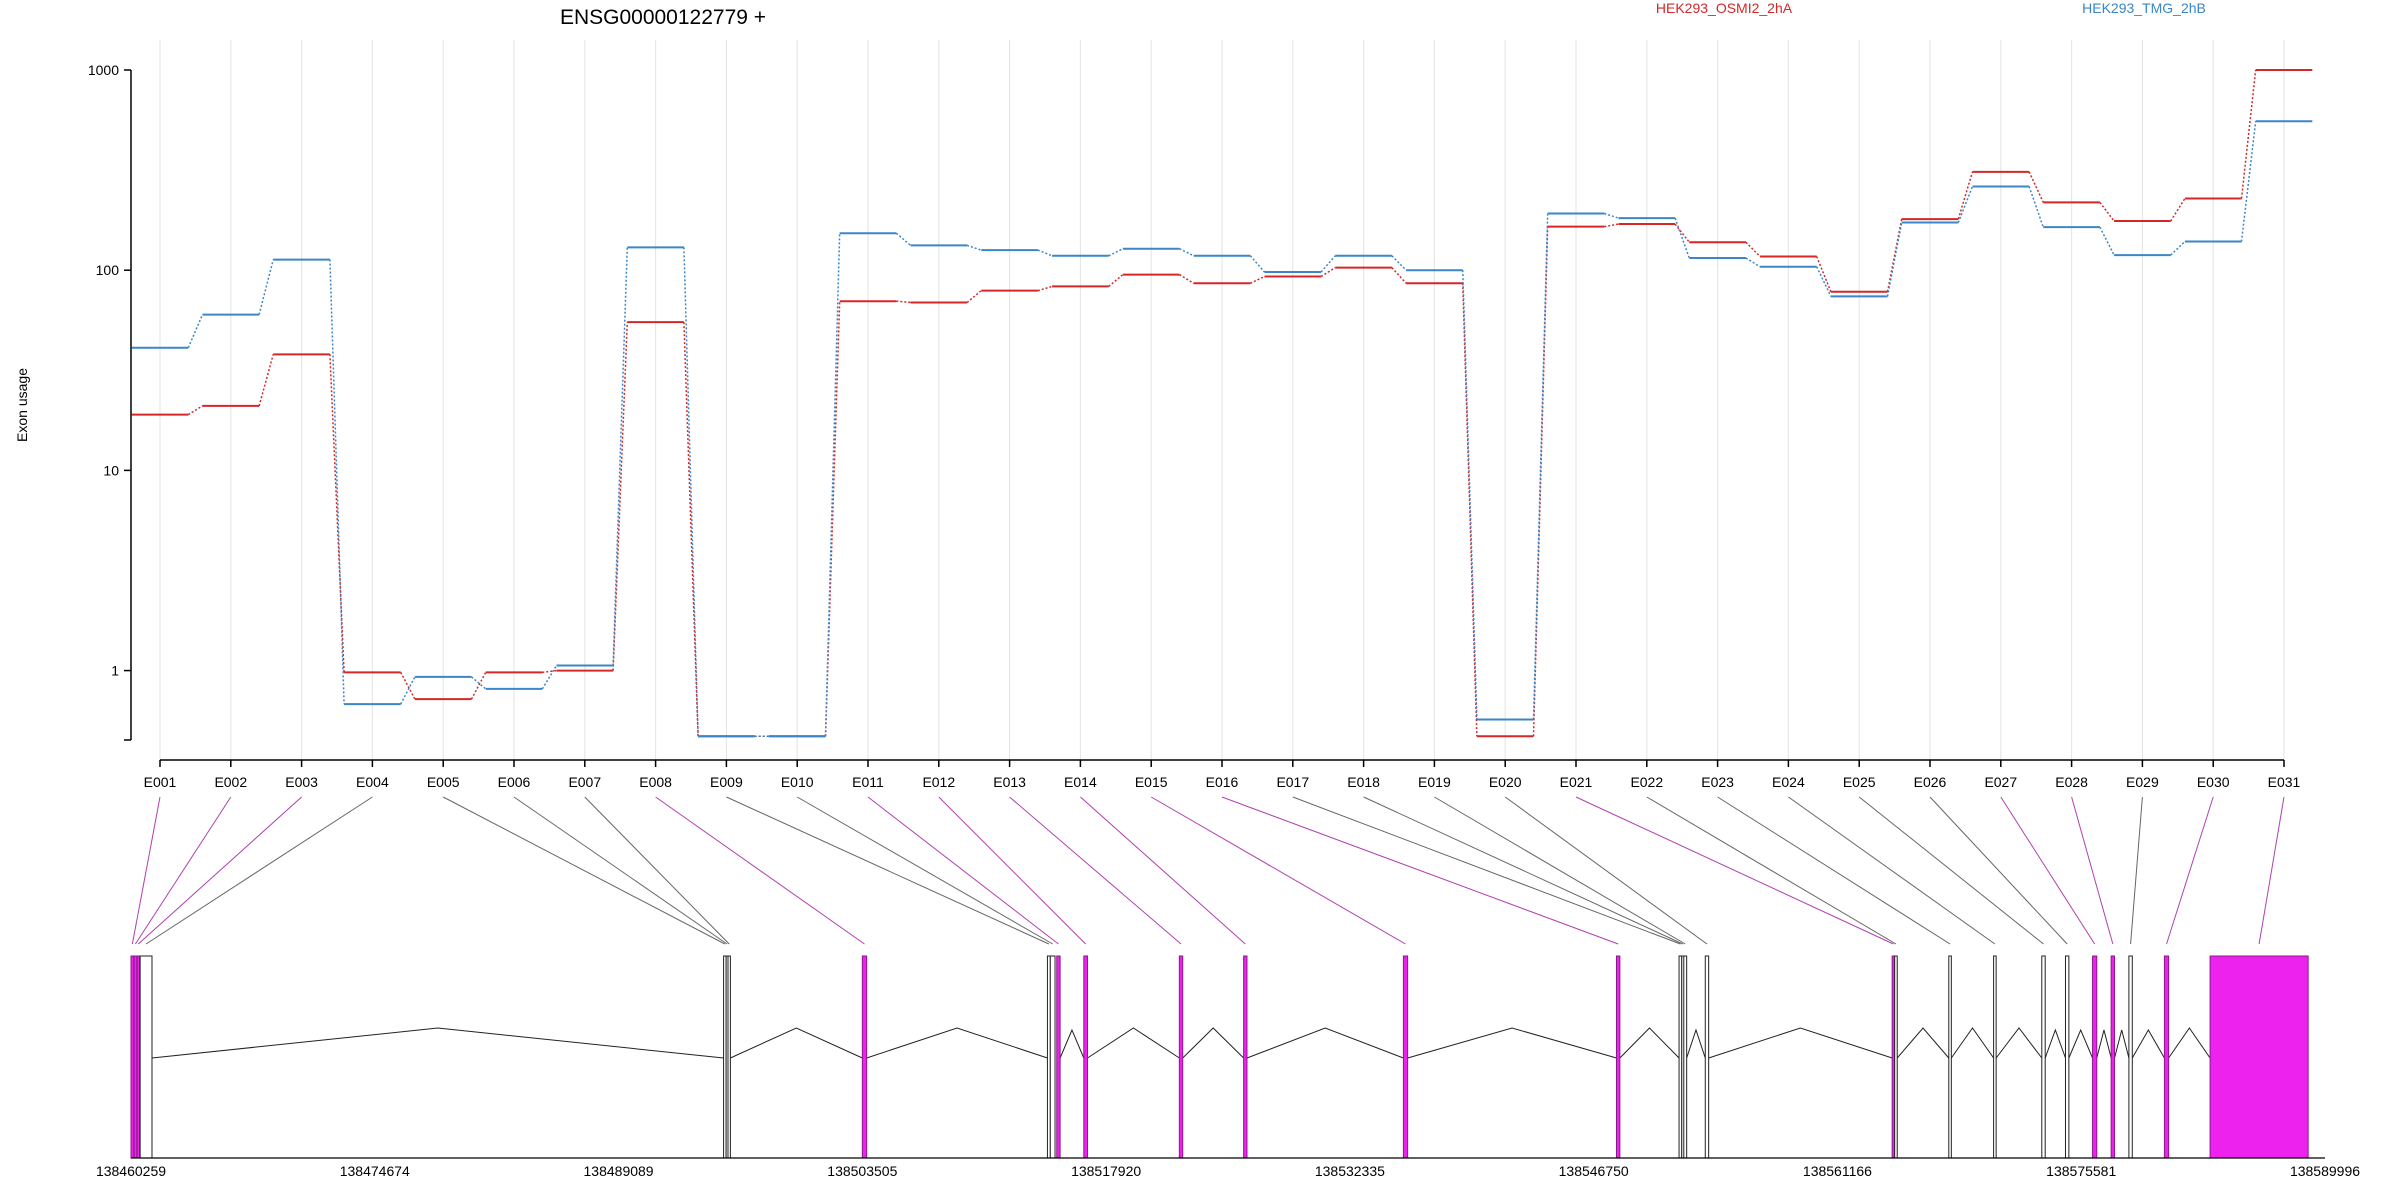 The width and height of the screenshot is (2400, 1200). Describe the element at coordinates (1576, 782) in the screenshot. I see `x-tick-label: E021` at that location.